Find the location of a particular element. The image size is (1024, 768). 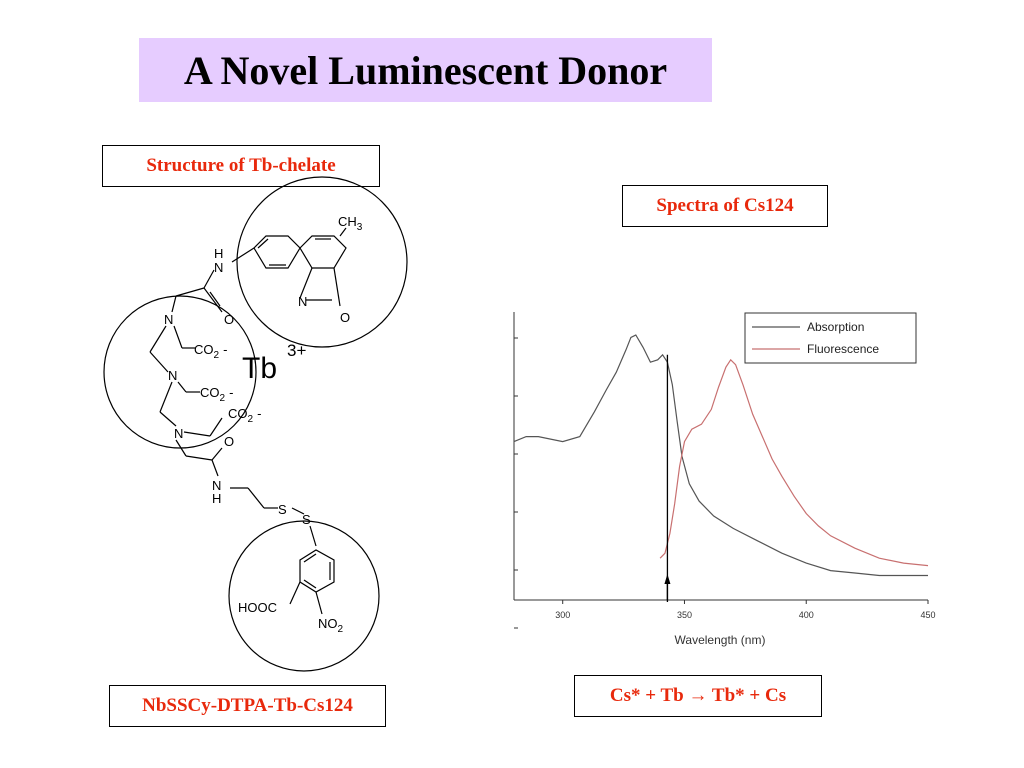

sulfur-1-label: S is located at coordinates (282, 509).